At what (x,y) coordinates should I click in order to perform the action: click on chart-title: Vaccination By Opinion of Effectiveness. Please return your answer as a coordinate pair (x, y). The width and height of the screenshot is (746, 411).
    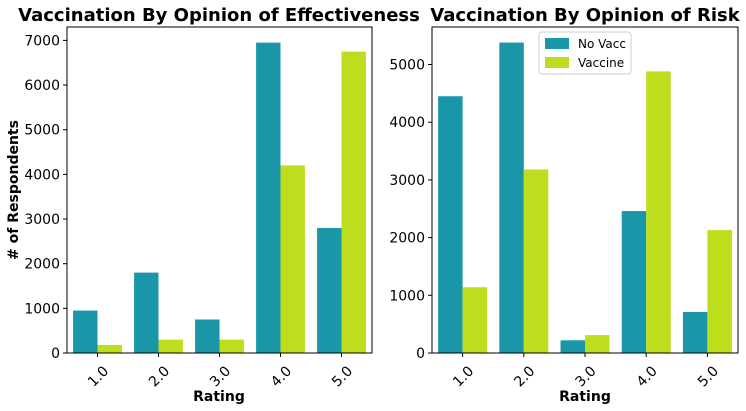
    Looking at the image, I should click on (219, 15).